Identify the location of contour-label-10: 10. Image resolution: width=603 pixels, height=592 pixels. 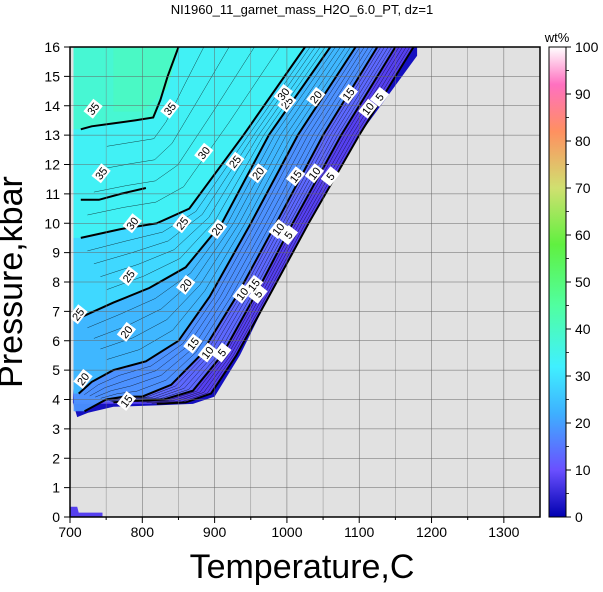
(368, 108).